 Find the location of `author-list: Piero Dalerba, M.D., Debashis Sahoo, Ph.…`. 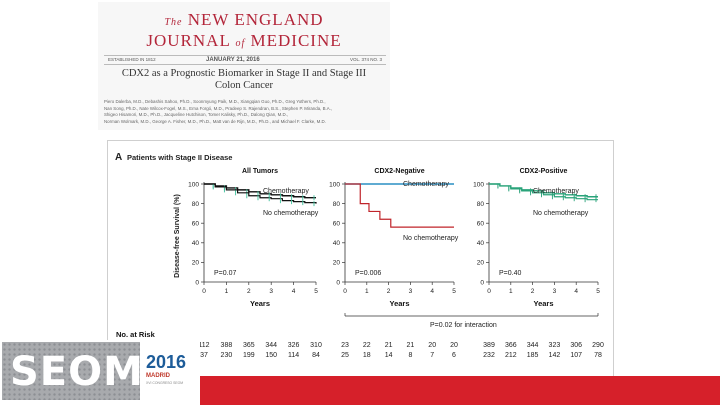

author-list: Piero Dalerba, M.D., Debashis Sahoo, Ph.… is located at coordinates (246, 112).